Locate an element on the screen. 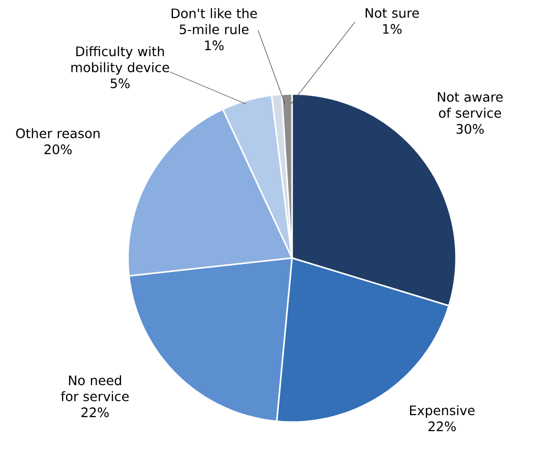 This screenshot has height=449, width=553. data-label: 30% is located at coordinates (470, 129).